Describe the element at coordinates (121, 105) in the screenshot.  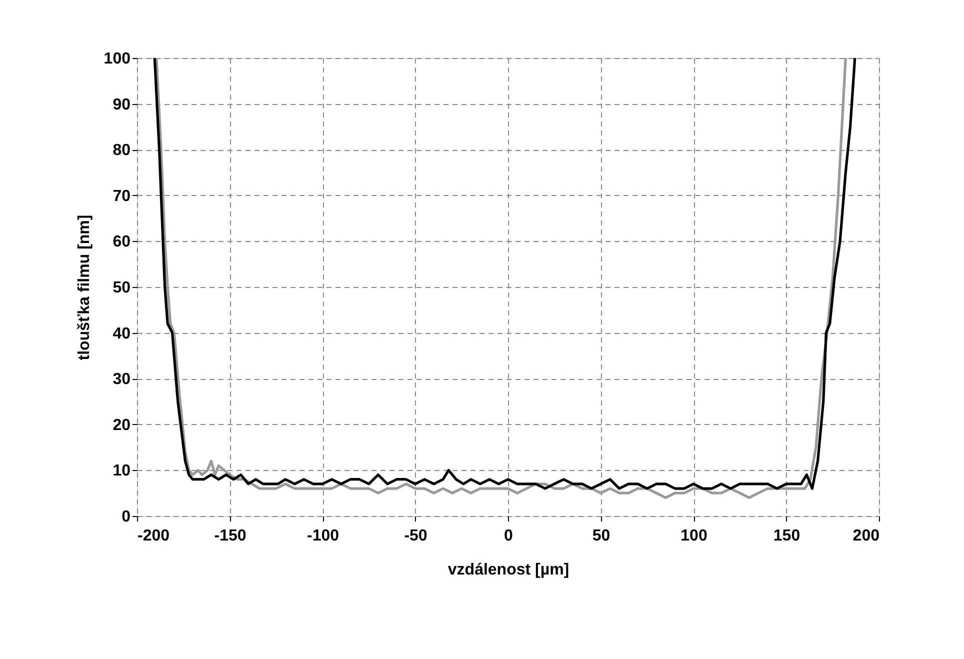
I see `y-tick-label: 90` at that location.